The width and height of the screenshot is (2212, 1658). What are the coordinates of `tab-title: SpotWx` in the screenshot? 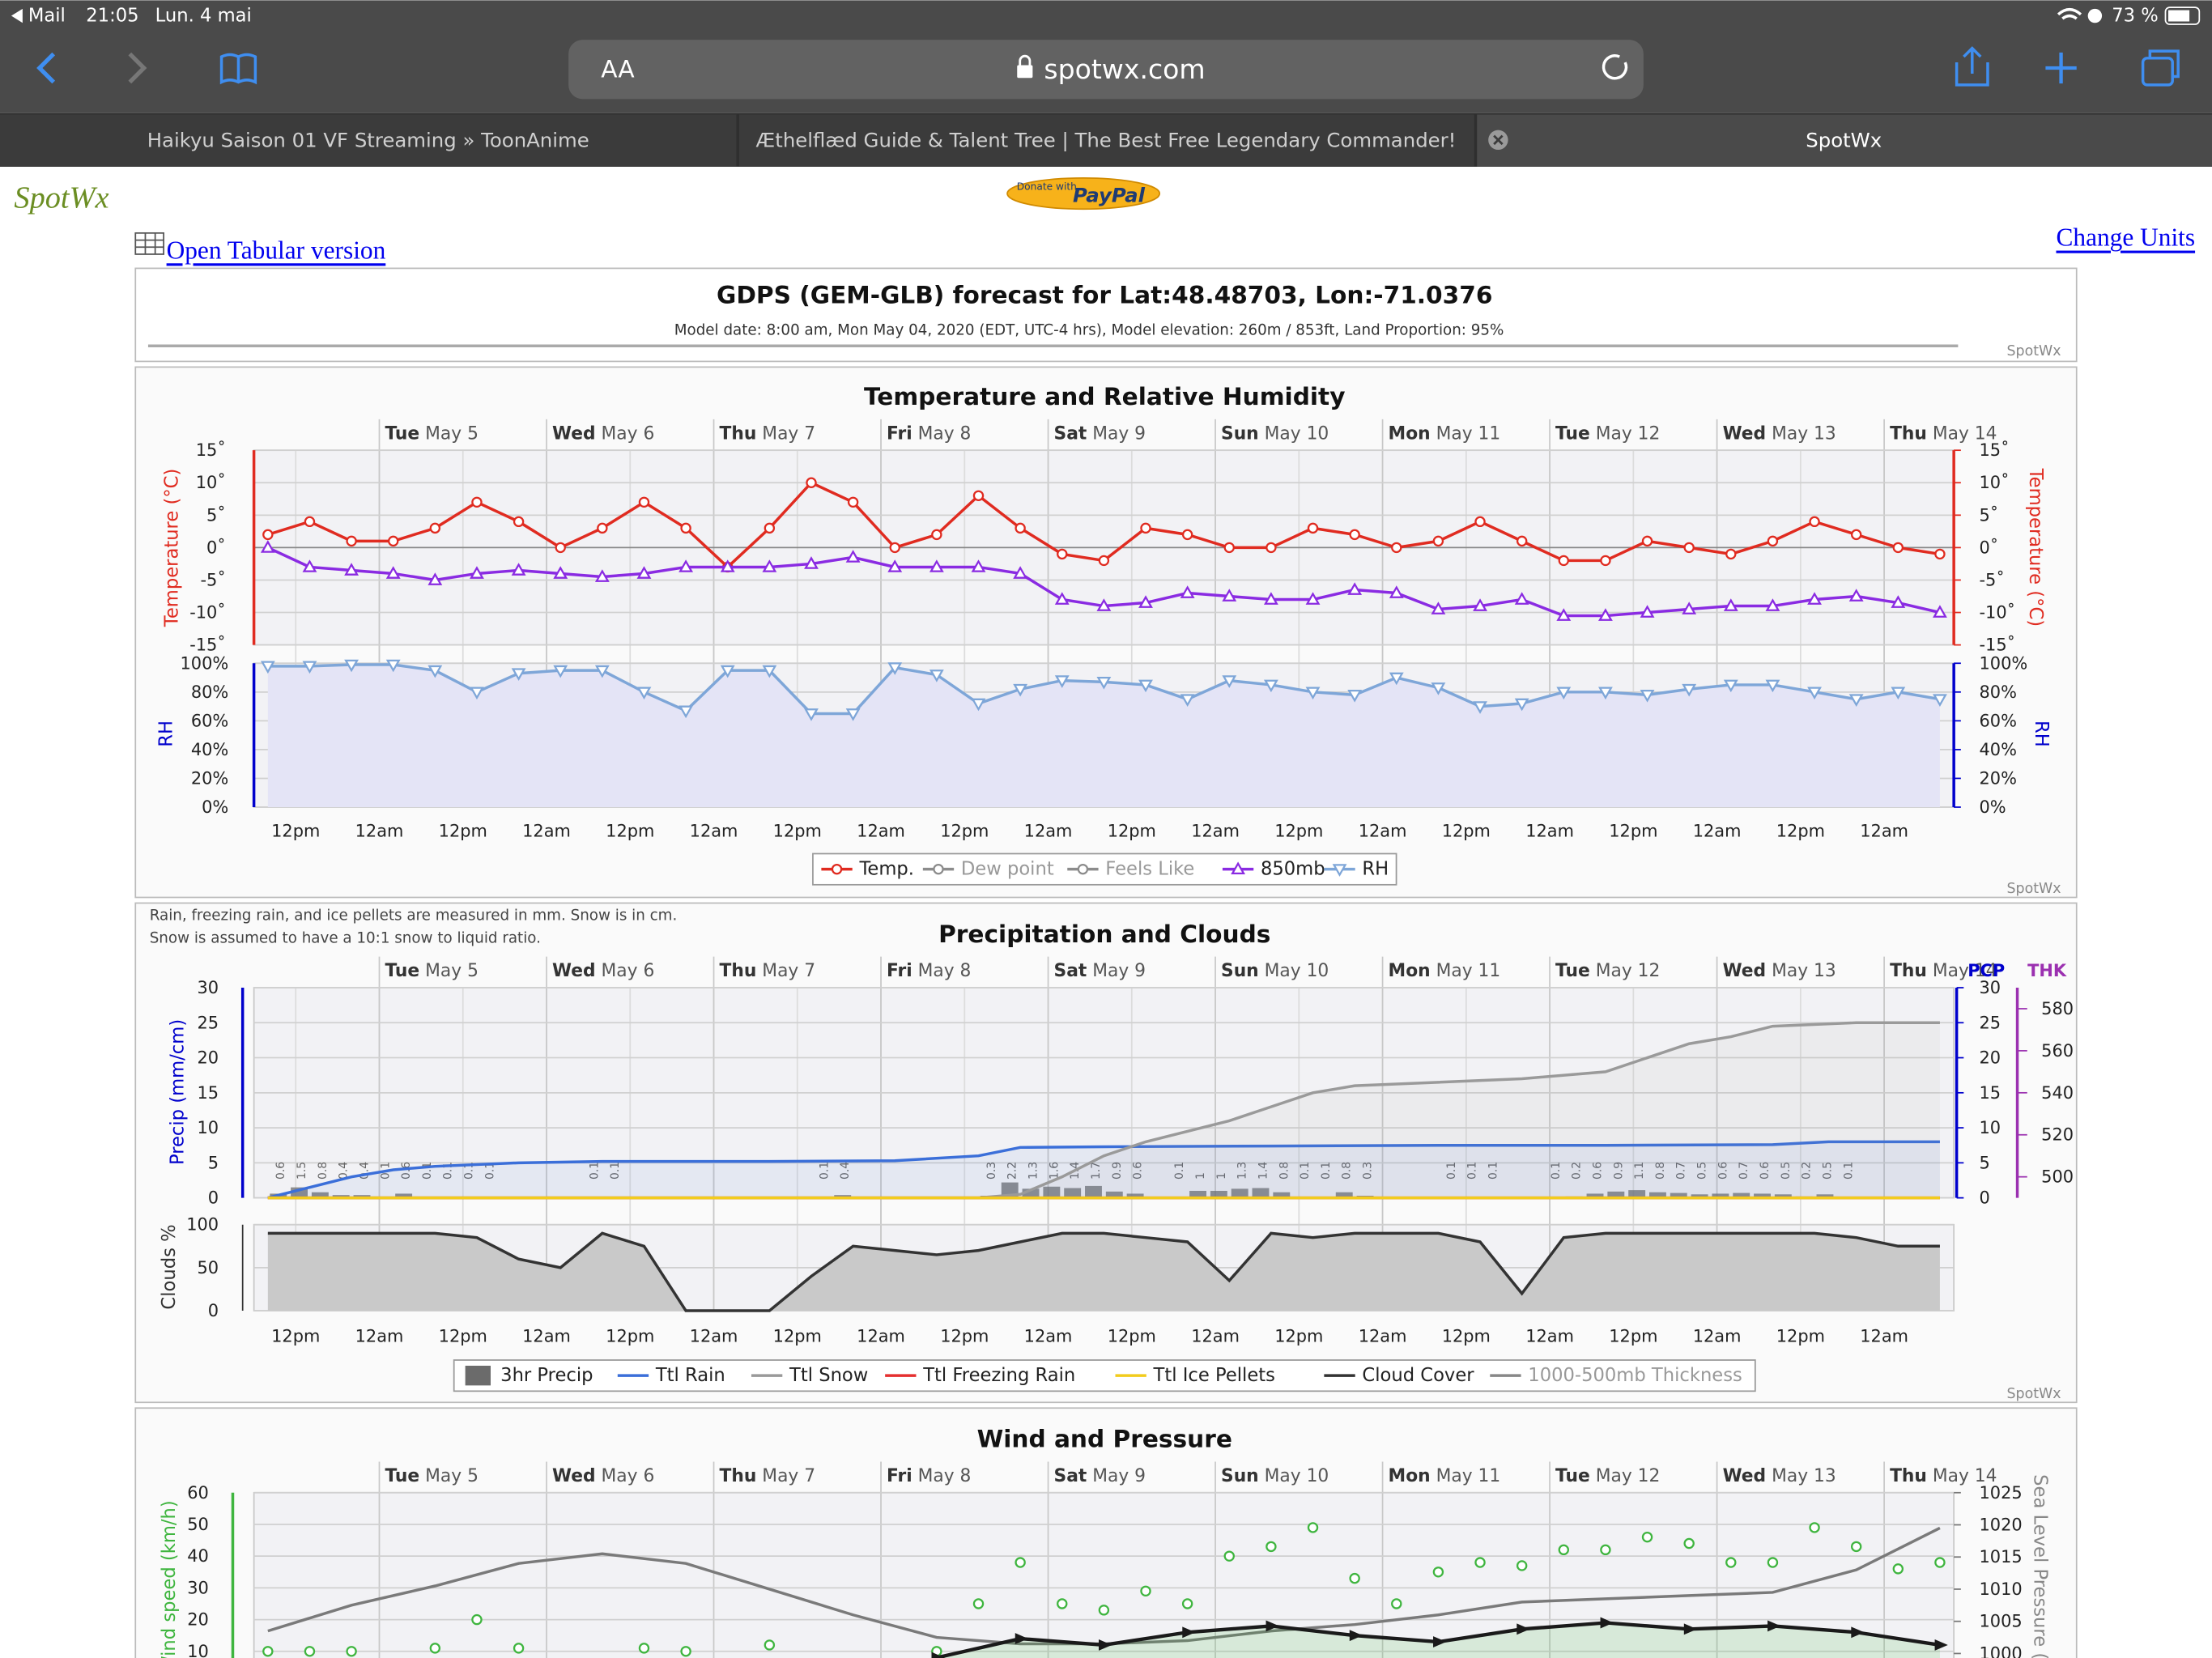 It's located at (1844, 139).